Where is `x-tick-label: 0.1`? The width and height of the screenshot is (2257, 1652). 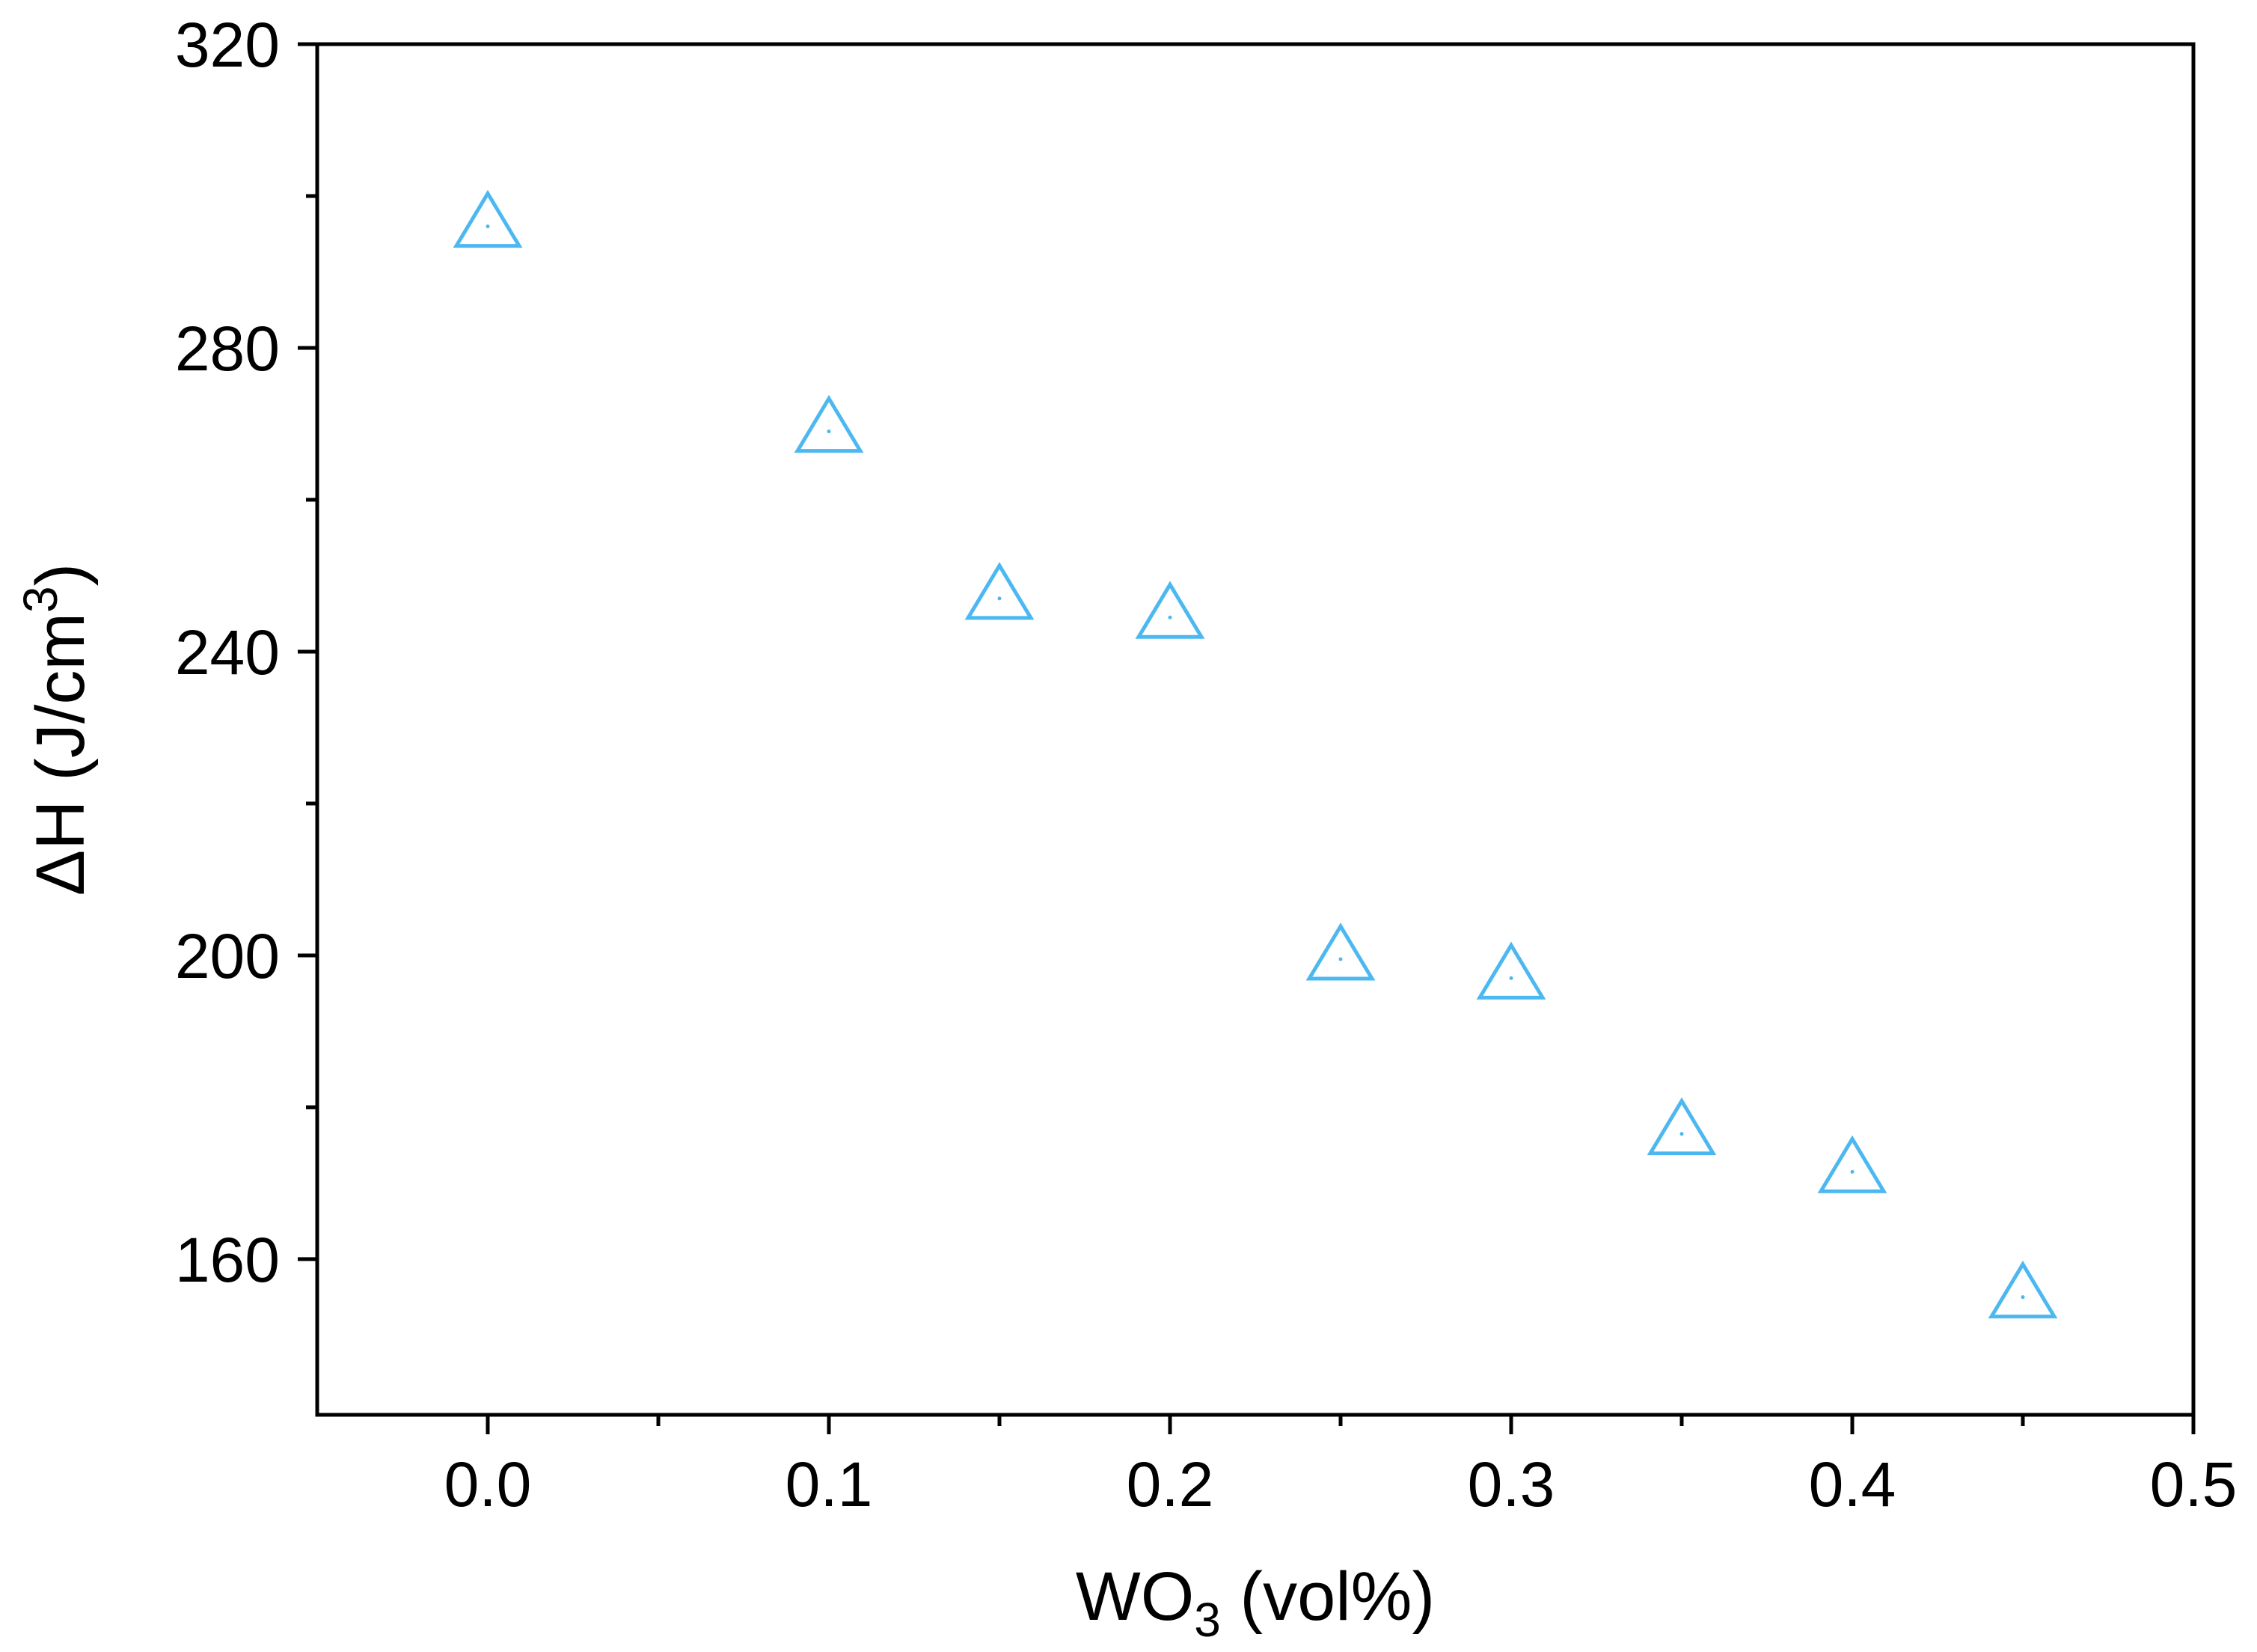
x-tick-label: 0.1 is located at coordinates (829, 1484).